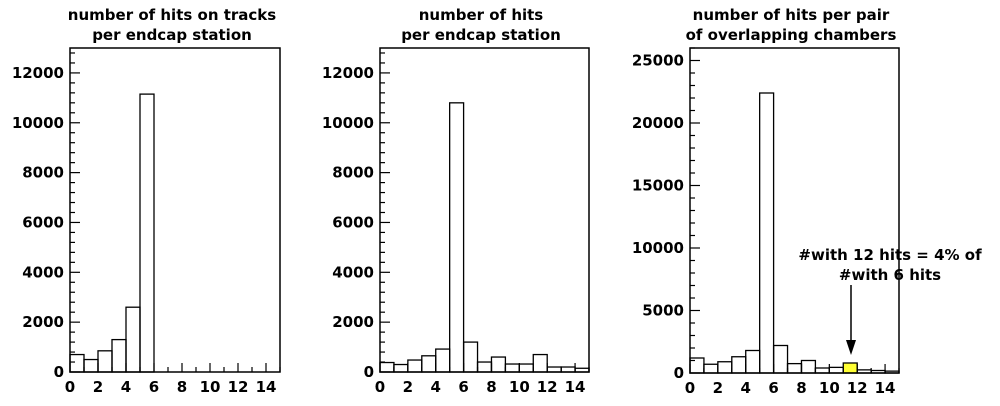 This screenshot has width=1000, height=406. What do you see at coordinates (38, 123) in the screenshot?
I see `panel-1-y-tick-label: 10000` at bounding box center [38, 123].